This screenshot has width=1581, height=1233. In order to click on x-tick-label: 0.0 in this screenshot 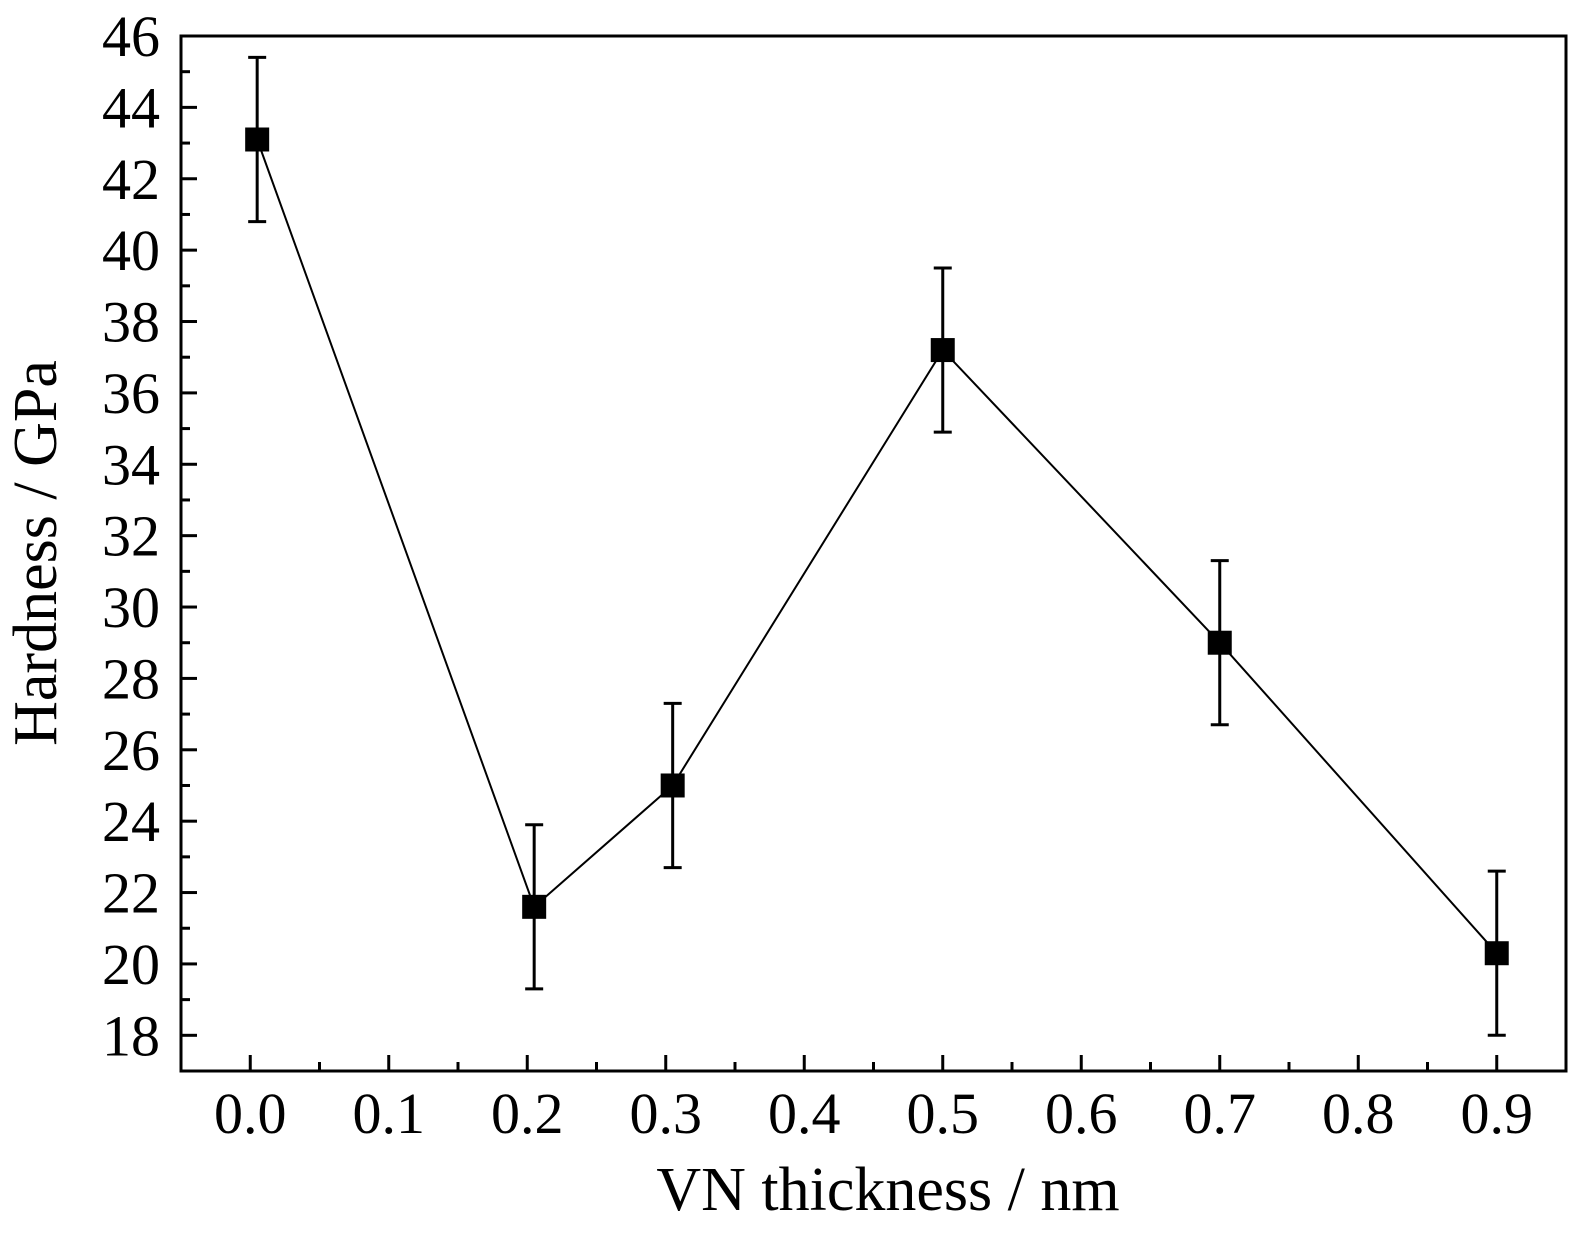, I will do `click(250, 1113)`.